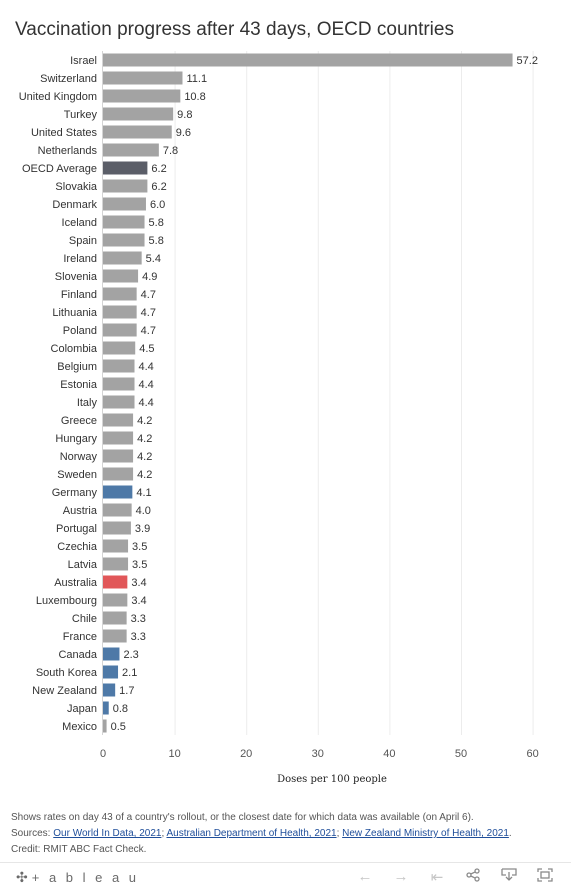 The width and height of the screenshot is (571, 896). What do you see at coordinates (143, 511) in the screenshot?
I see `value-label: 4.0` at bounding box center [143, 511].